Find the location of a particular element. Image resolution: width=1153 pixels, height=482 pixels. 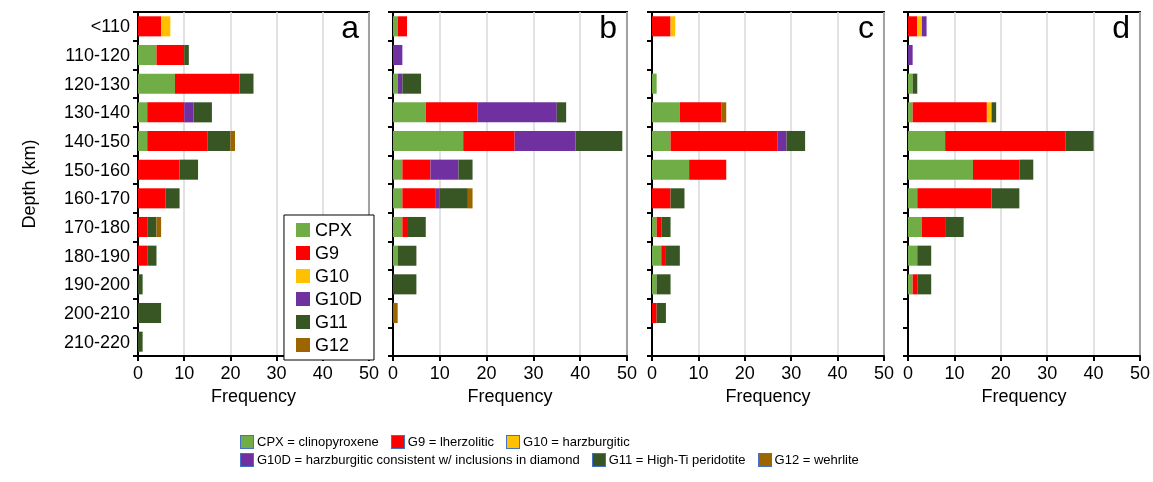

y-tick-label: 190-200 is located at coordinates (96, 284).